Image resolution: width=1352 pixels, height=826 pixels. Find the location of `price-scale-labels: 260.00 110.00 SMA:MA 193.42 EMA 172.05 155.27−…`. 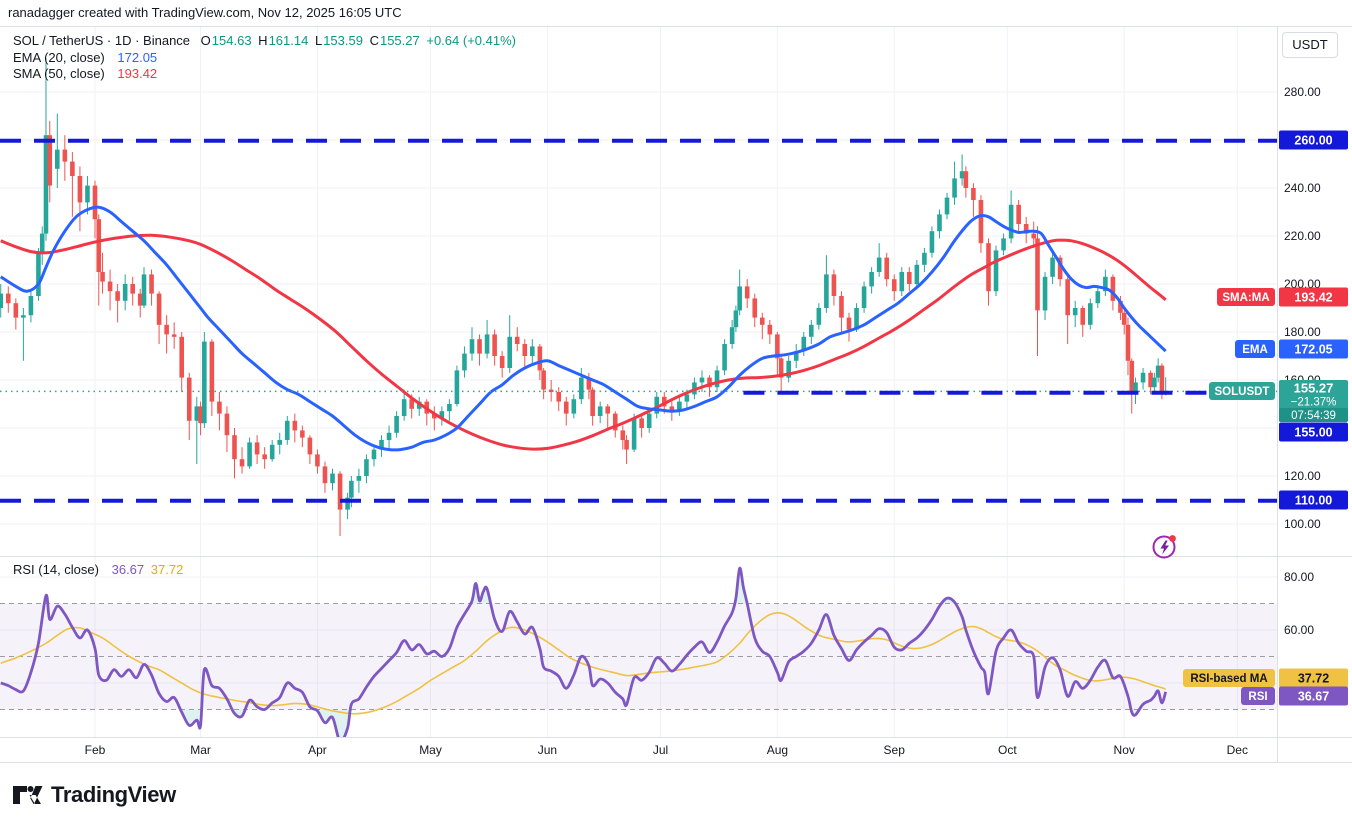

price-scale-labels: 260.00 110.00 SMA:MA 193.42 EMA 172.05 155.27−… is located at coordinates (1265, 418).